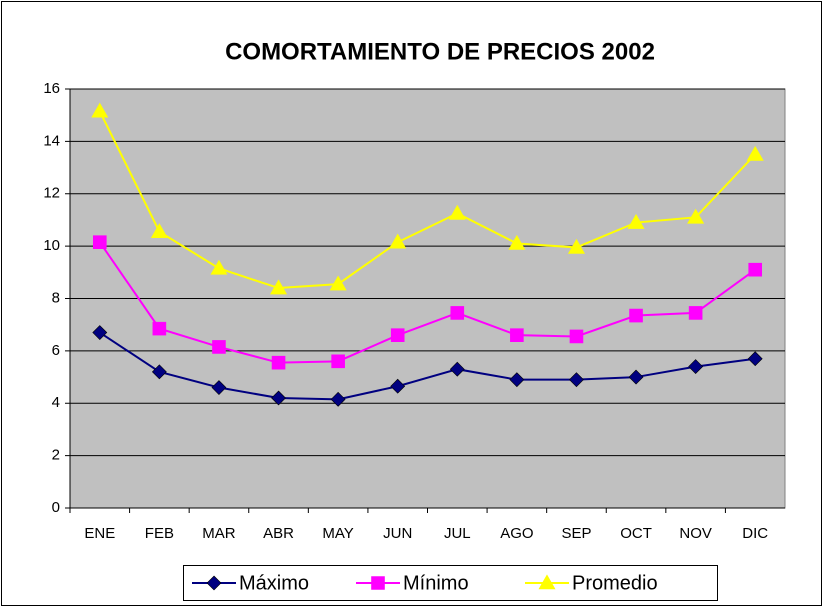 The height and width of the screenshot is (608, 824). Describe the element at coordinates (615, 583) in the screenshot. I see `legend-label: Promedio` at that location.